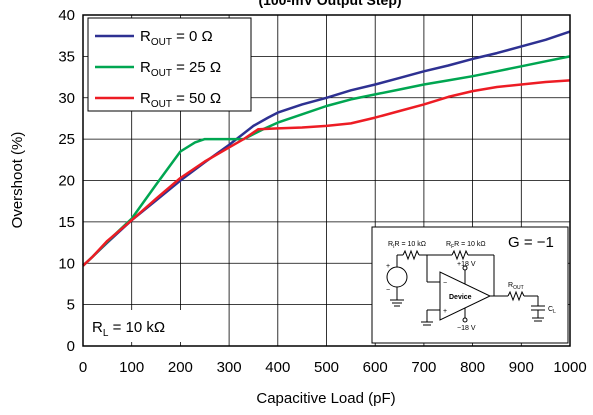 Image resolution: width=593 pixels, height=415 pixels. Describe the element at coordinates (83, 367) in the screenshot. I see `x-tick-label: 0` at that location.